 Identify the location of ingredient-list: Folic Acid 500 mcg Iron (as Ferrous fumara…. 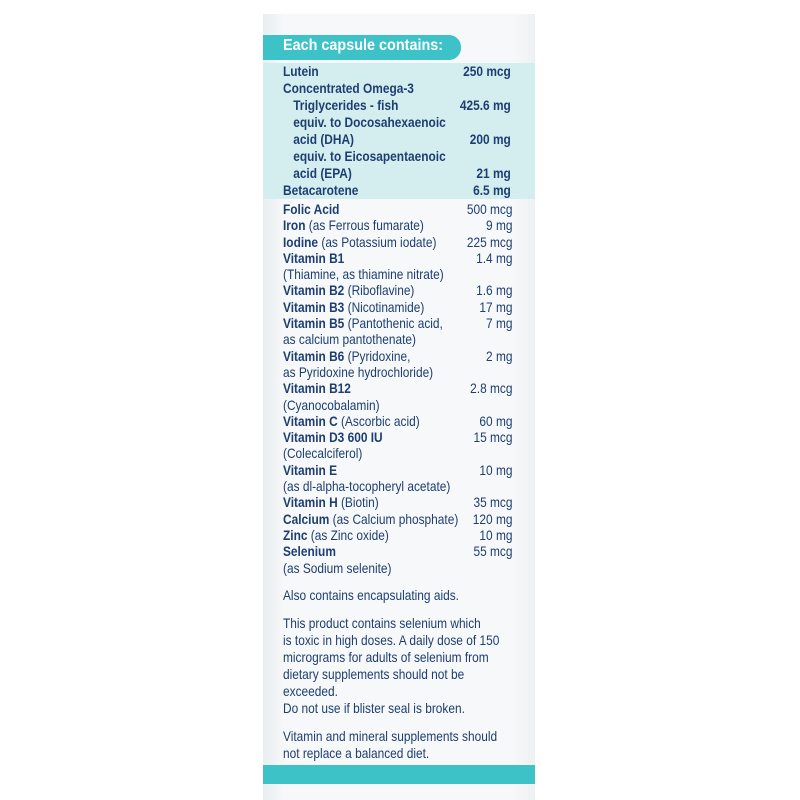
(398, 388).